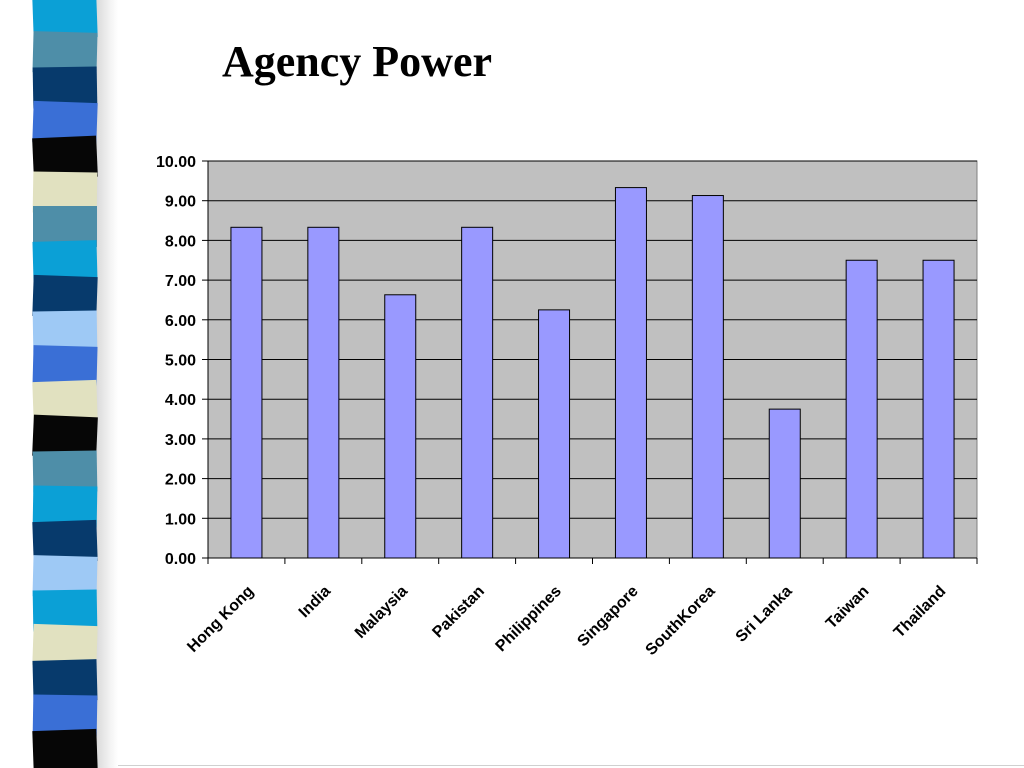 This screenshot has height=768, width=1024. What do you see at coordinates (357, 61) in the screenshot?
I see `slide-title: Agency Power` at bounding box center [357, 61].